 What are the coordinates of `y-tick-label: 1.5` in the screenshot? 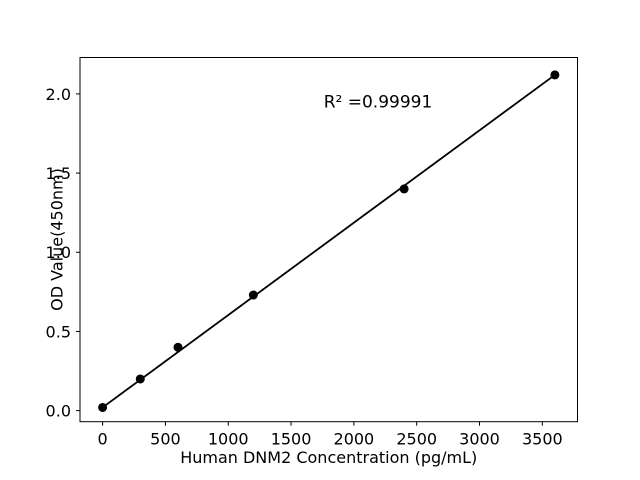 It's located at (58, 173).